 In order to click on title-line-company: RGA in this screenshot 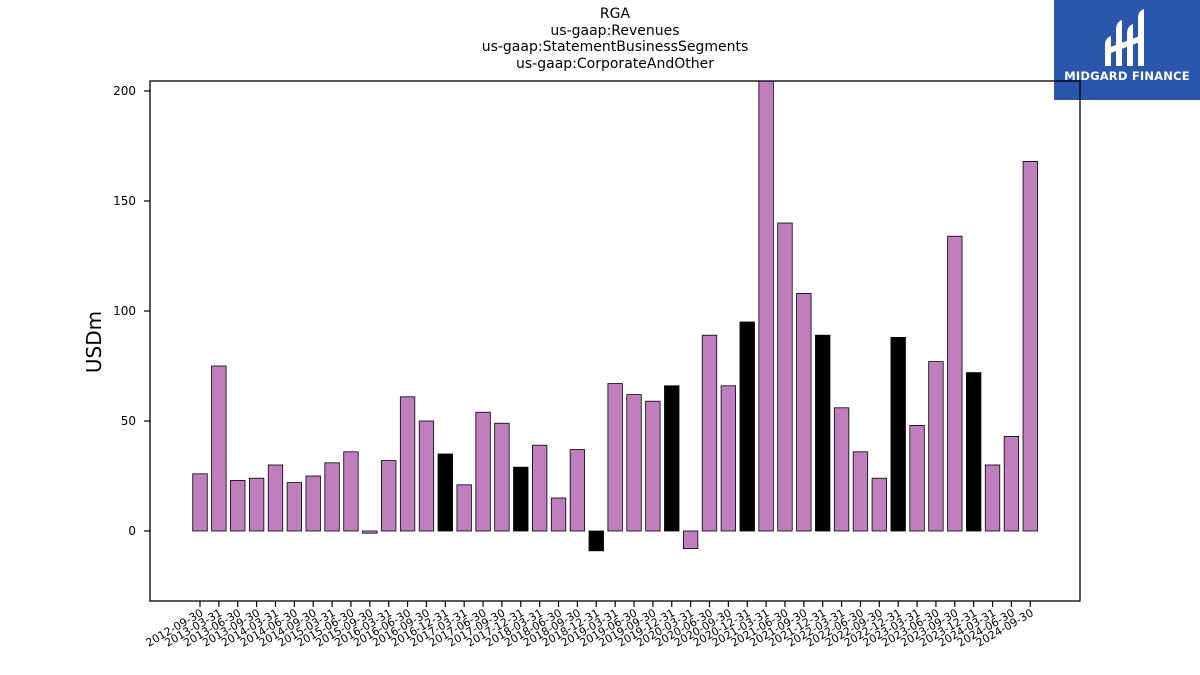, I will do `click(615, 14)`.